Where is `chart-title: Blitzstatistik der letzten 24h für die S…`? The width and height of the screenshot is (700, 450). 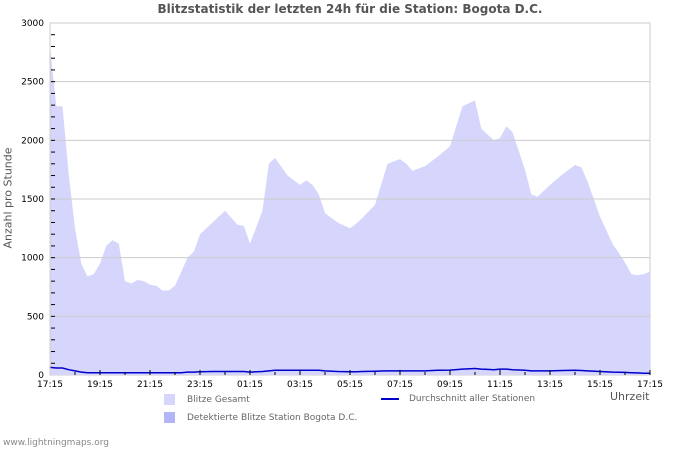 chart-title: Blitzstatistik der letzten 24h für die S… is located at coordinates (350, 9).